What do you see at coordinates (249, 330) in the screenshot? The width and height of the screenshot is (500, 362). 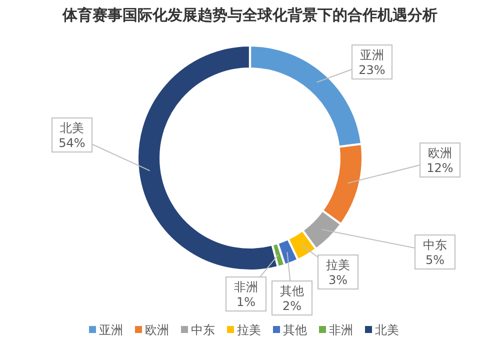 I see `legend-label: 拉美` at bounding box center [249, 330].